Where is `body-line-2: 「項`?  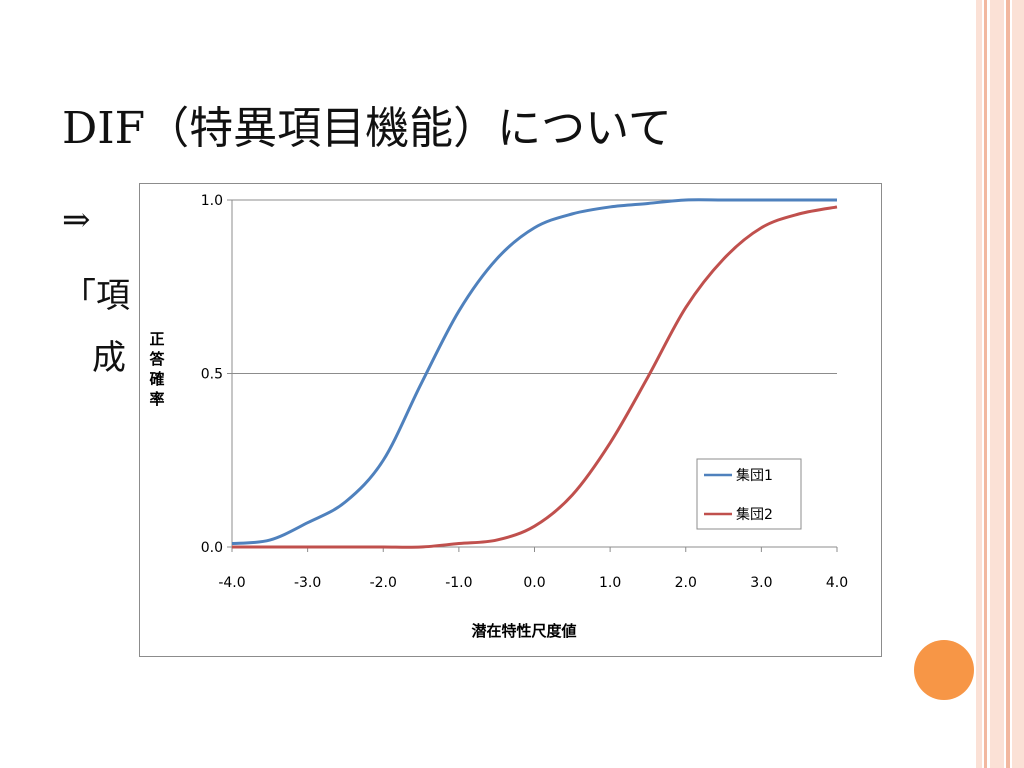 body-line-2: 「項 is located at coordinates (96, 296).